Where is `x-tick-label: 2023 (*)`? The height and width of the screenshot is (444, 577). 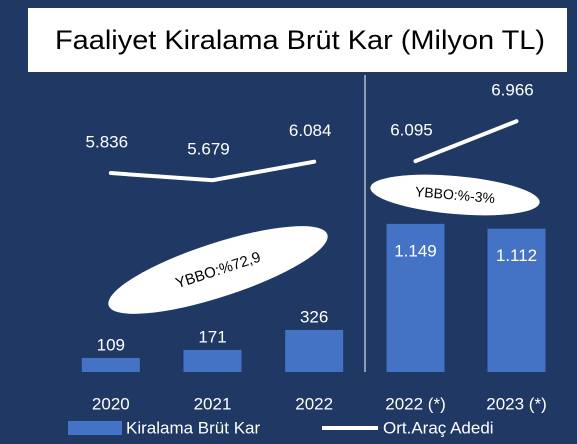
x-tick-label: 2023 (*) is located at coordinates (516, 403).